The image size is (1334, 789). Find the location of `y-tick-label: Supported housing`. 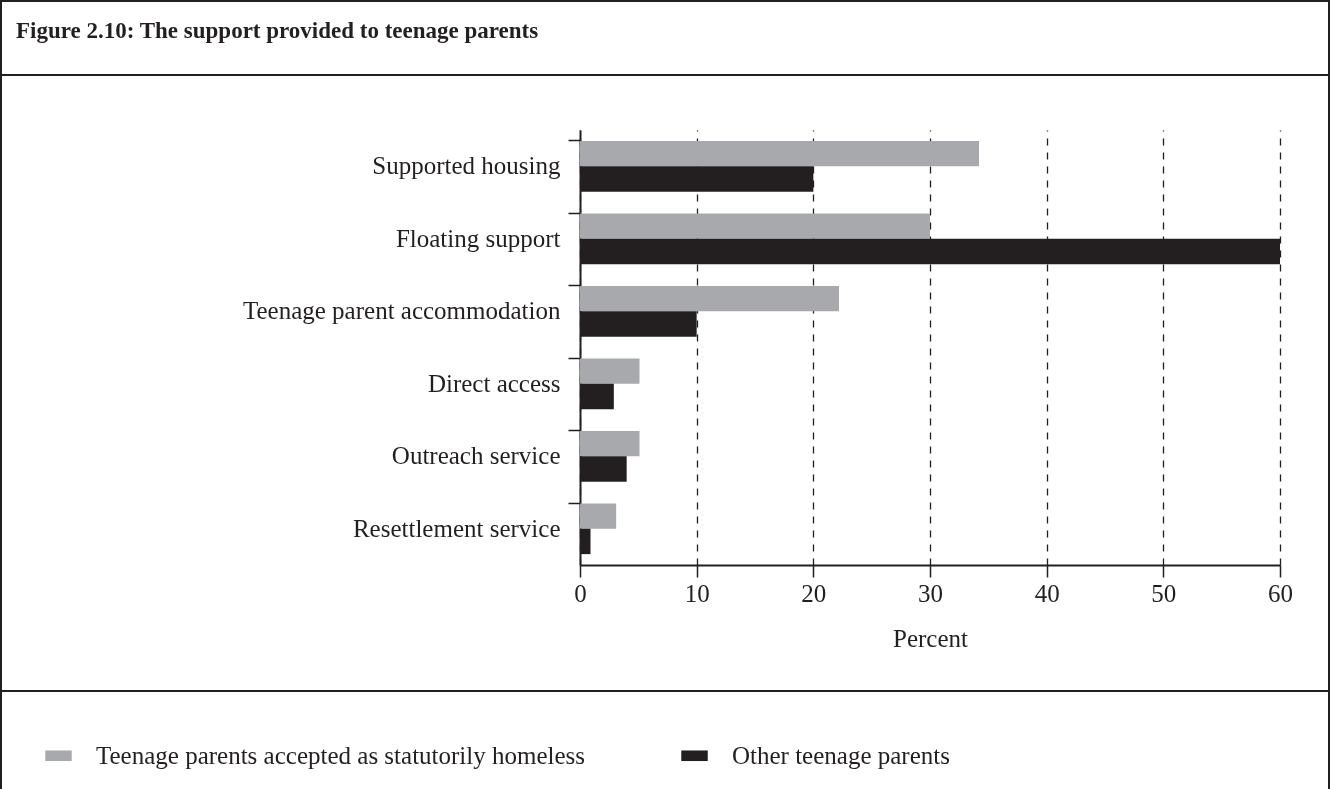

y-tick-label: Supported housing is located at coordinates (466, 166).